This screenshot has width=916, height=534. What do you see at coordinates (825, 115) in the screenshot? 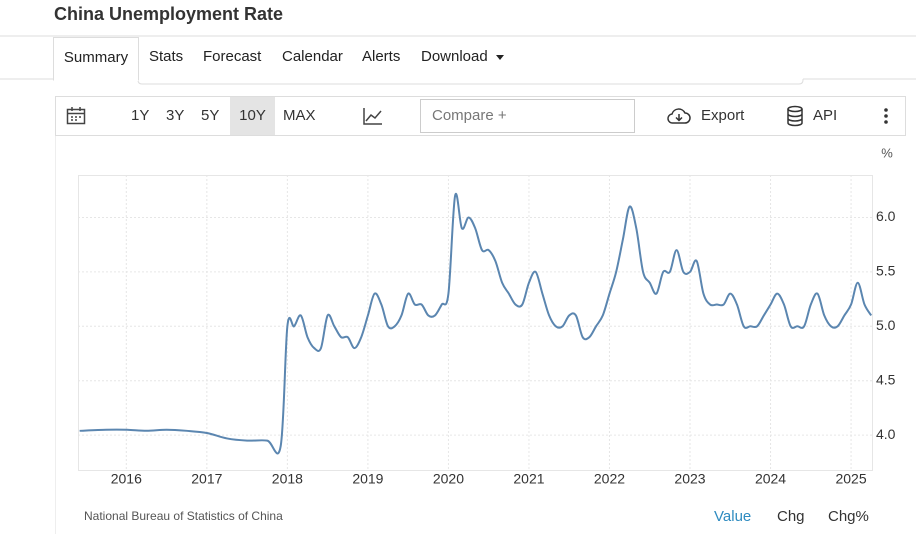
I see `api-button: API` at bounding box center [825, 115].